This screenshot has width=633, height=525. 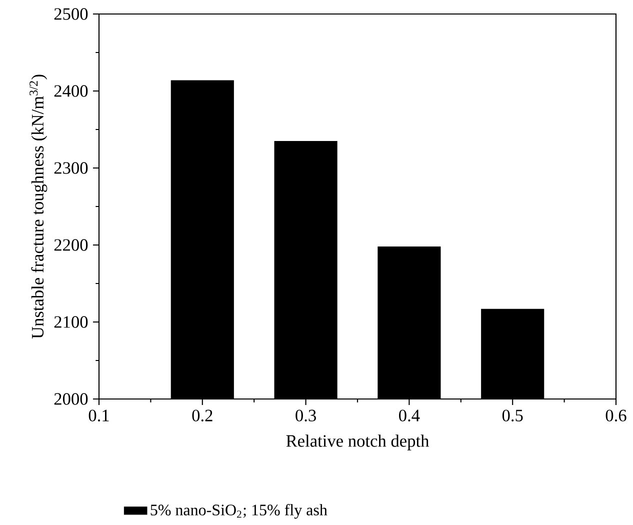 What do you see at coordinates (239, 511) in the screenshot?
I see `legend-label: 5% nano-SiO$_{2}$; 15% fly ash` at bounding box center [239, 511].